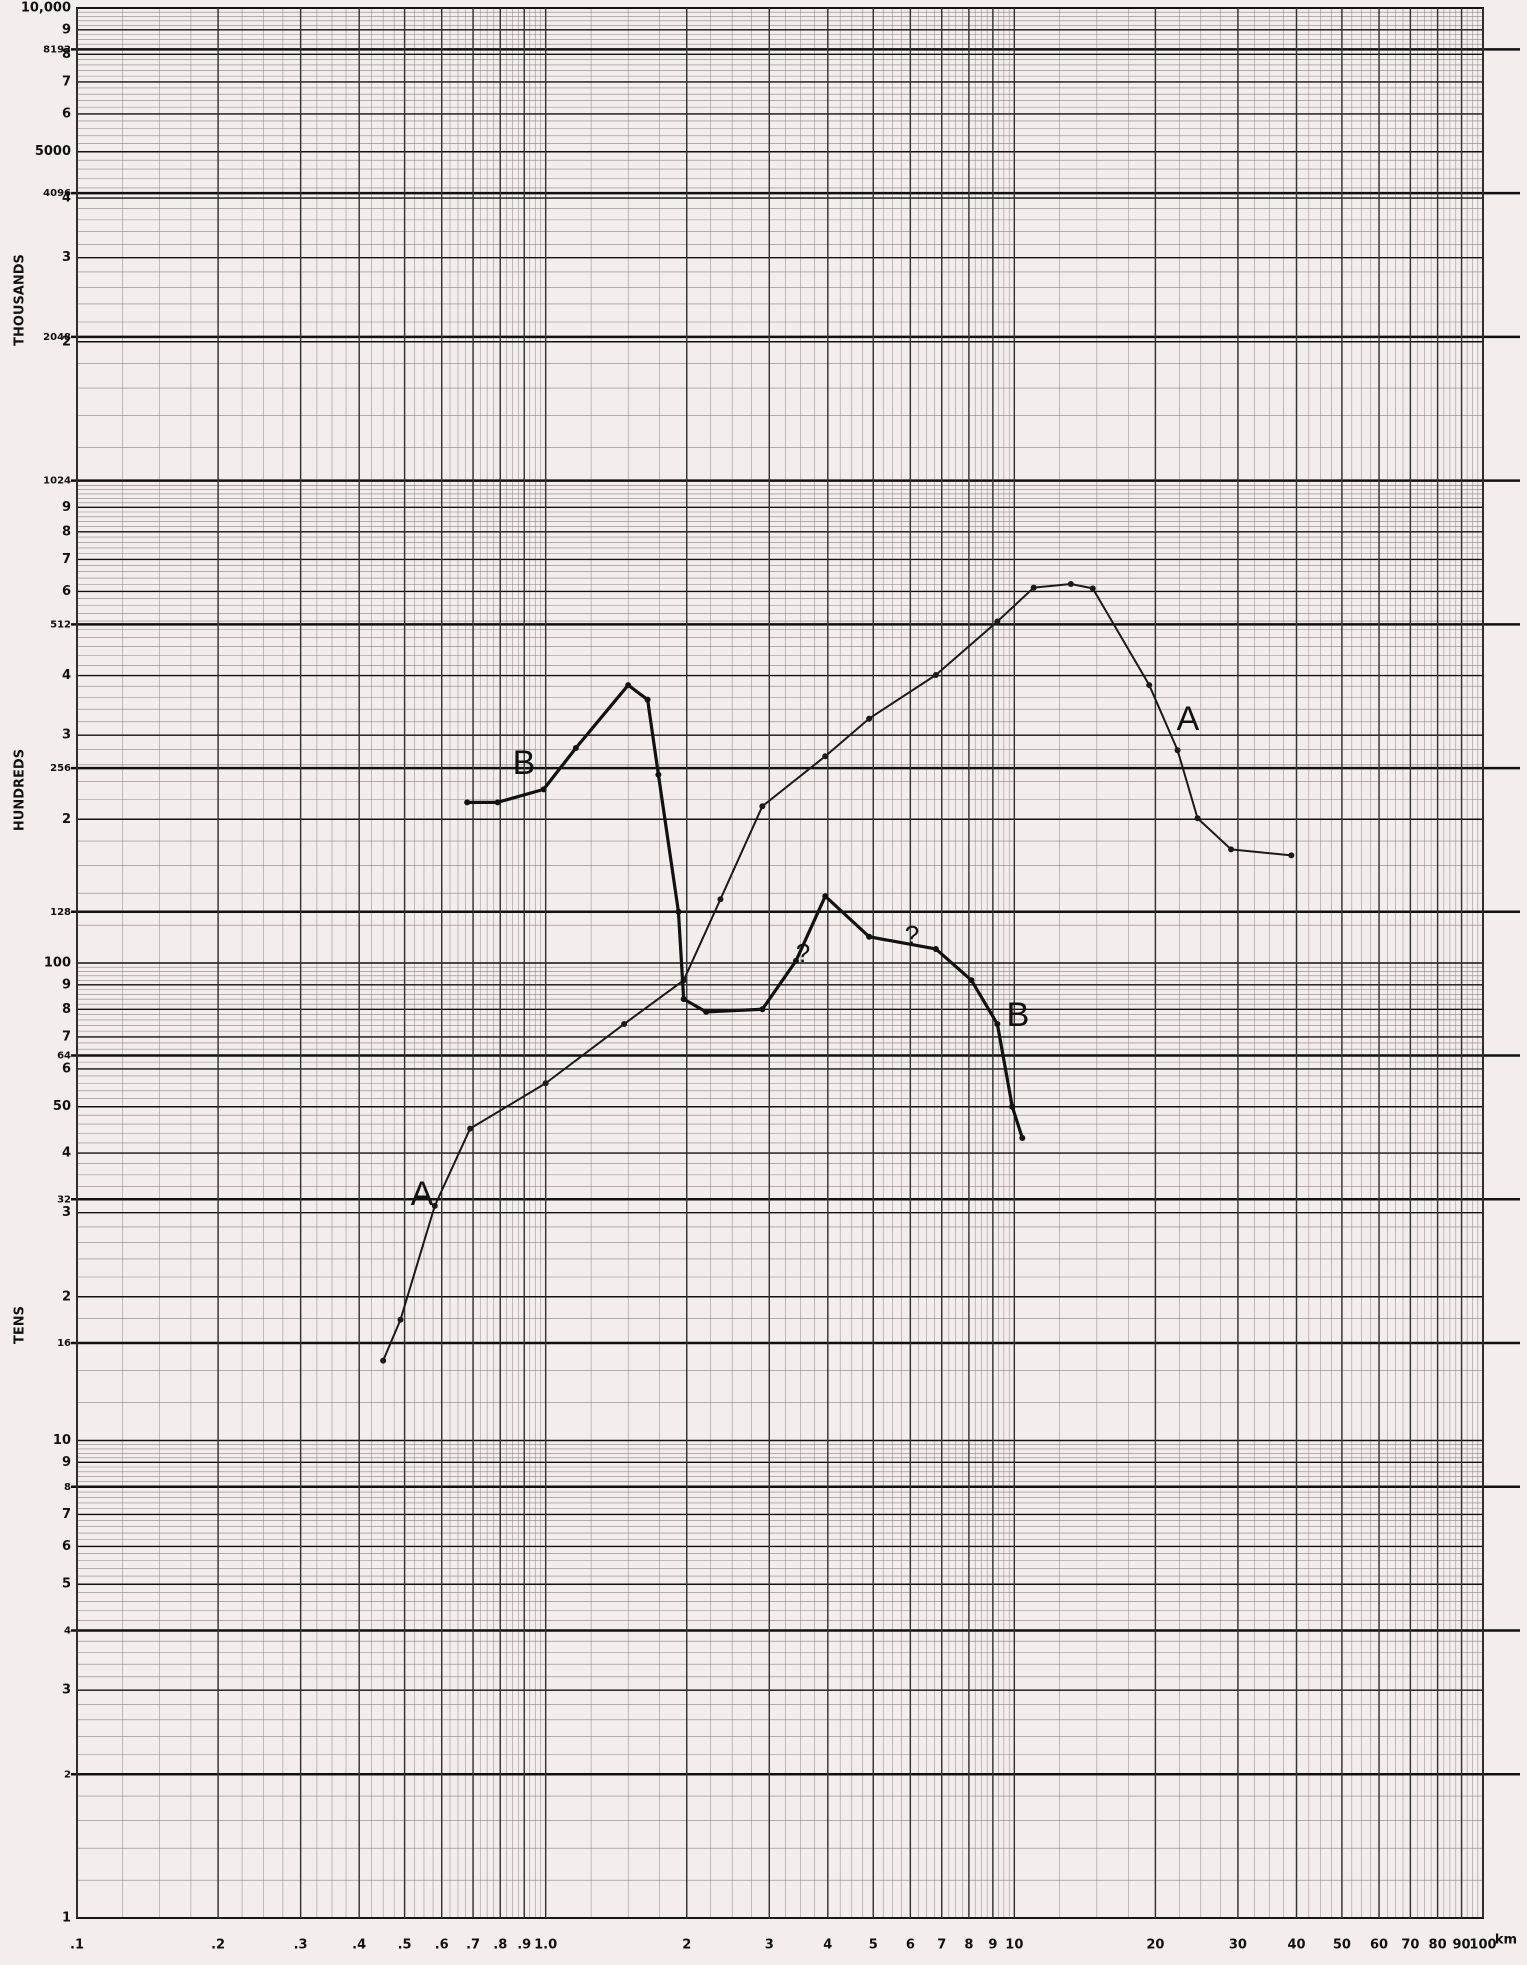 The height and width of the screenshot is (1965, 1527). What do you see at coordinates (873, 1945) in the screenshot?
I see `x-tick-label: 5` at bounding box center [873, 1945].